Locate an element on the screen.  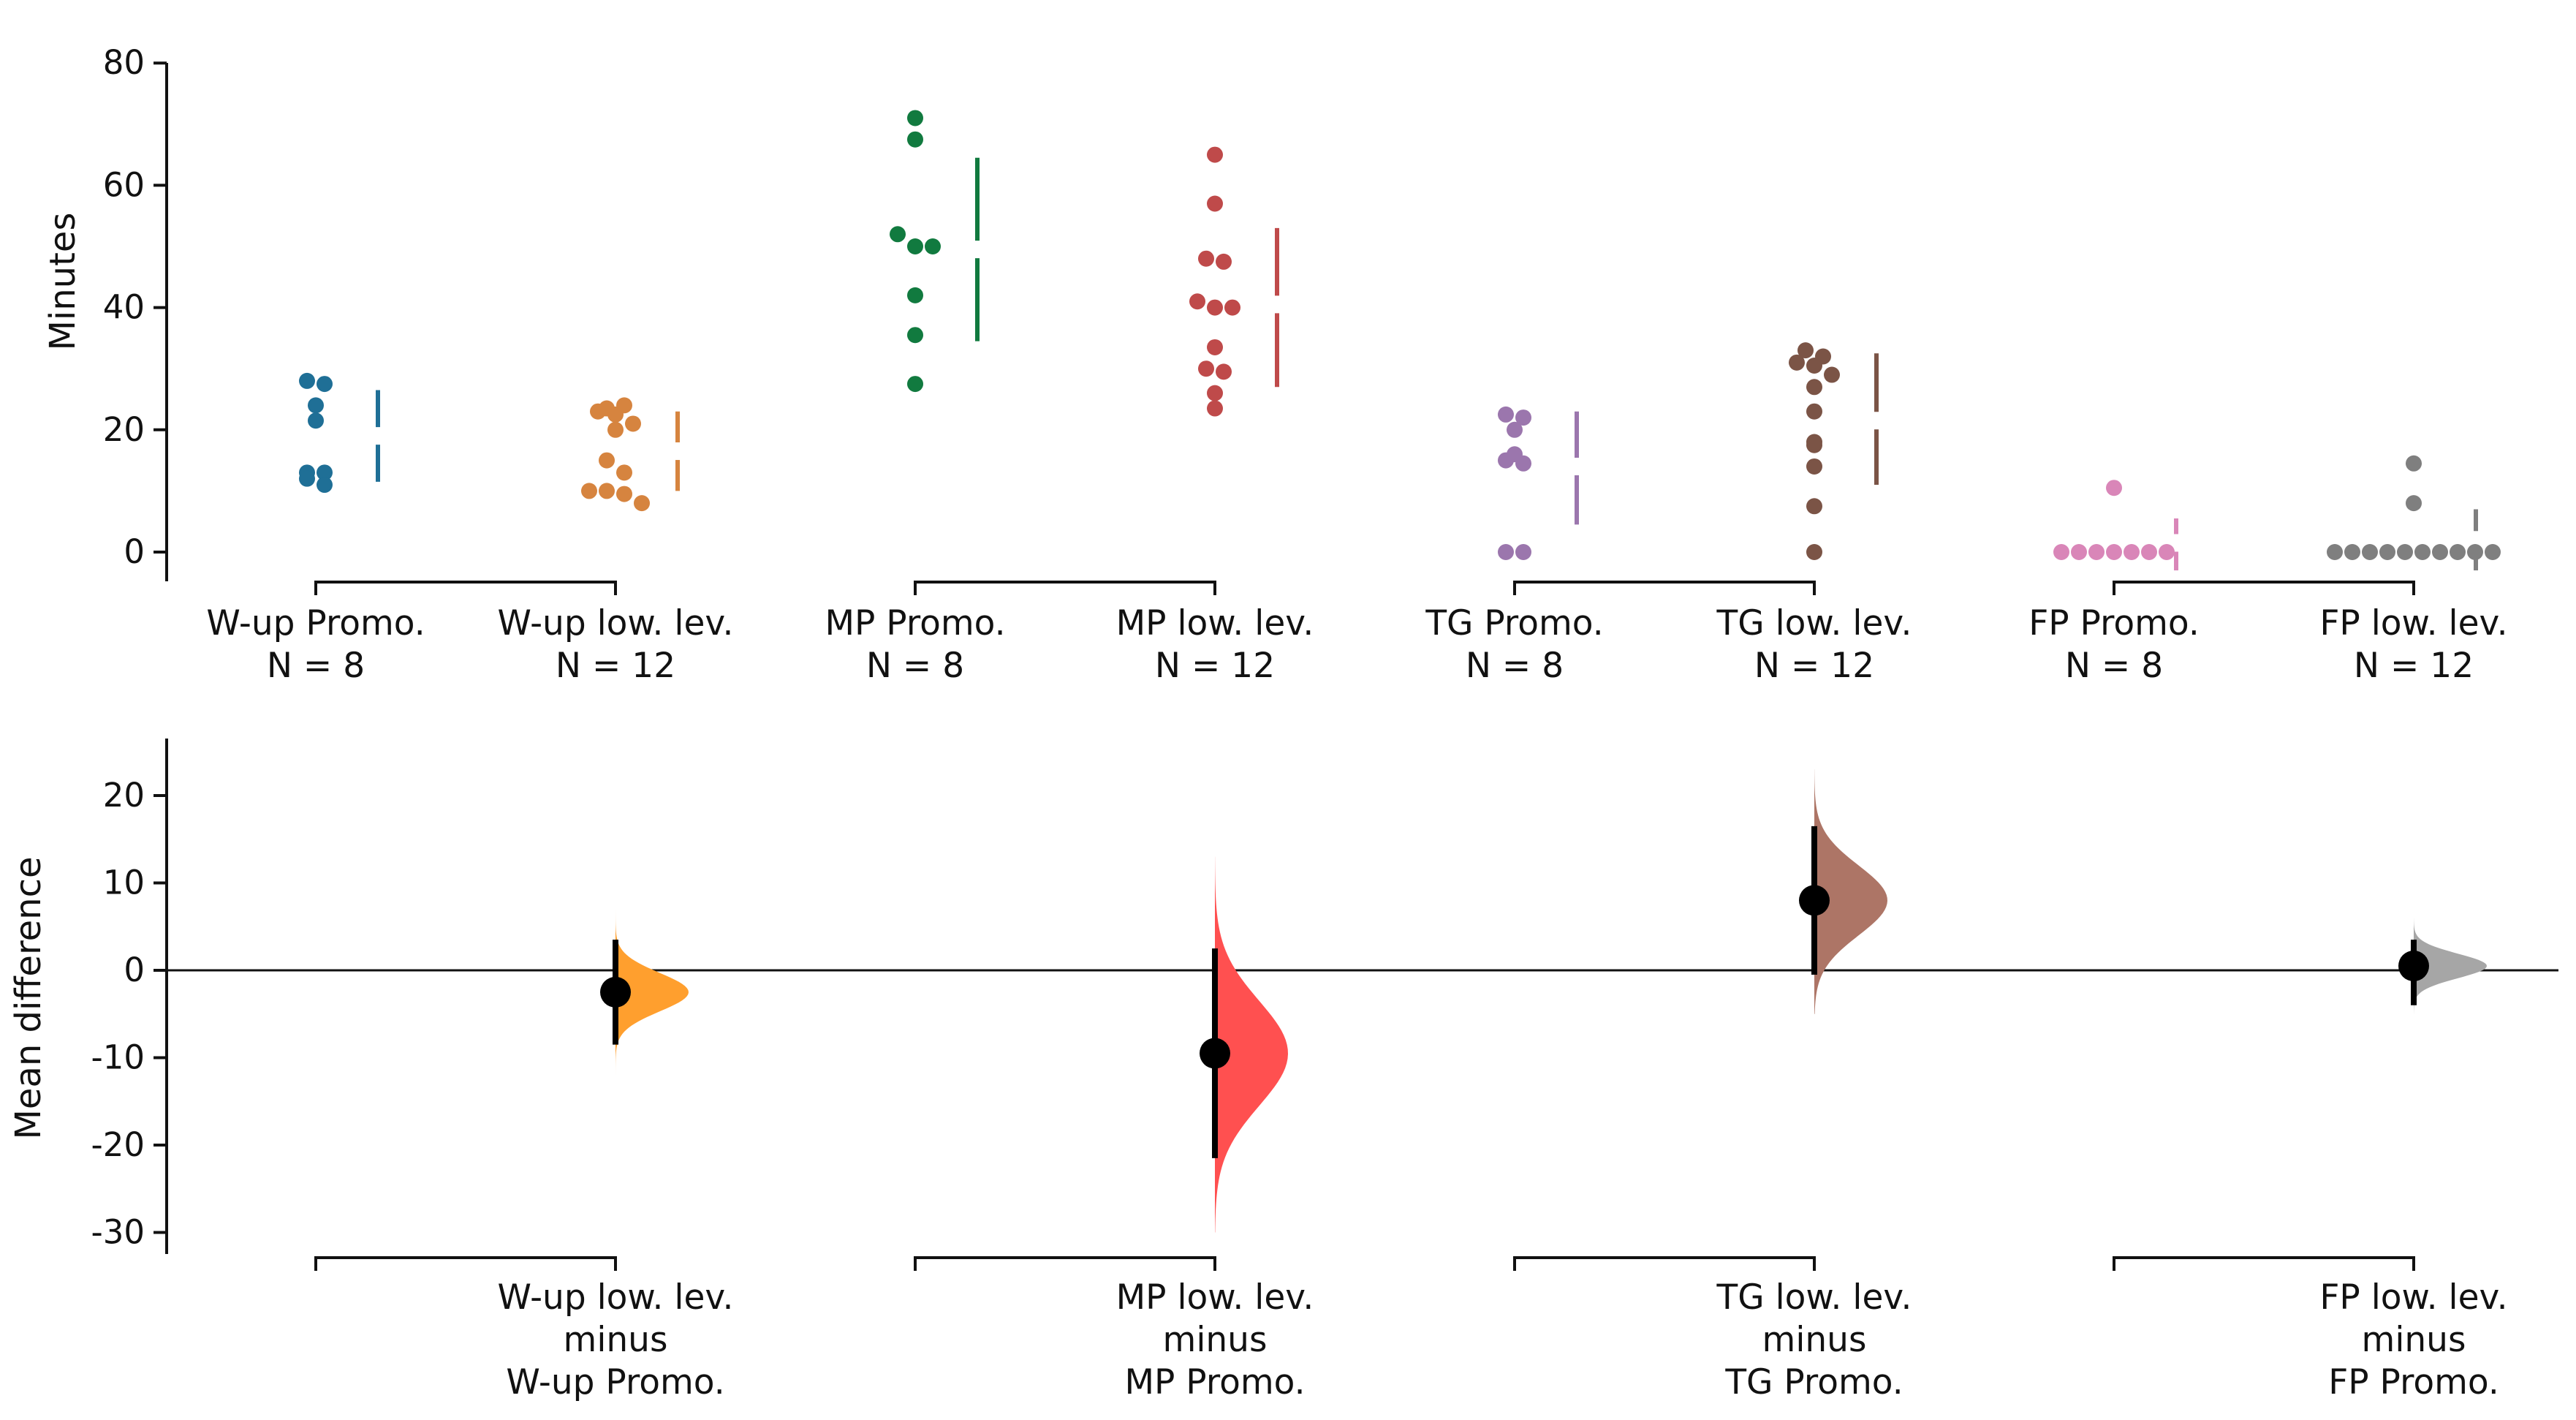
group-name-label: W-up low. lev. is located at coordinates (616, 623).